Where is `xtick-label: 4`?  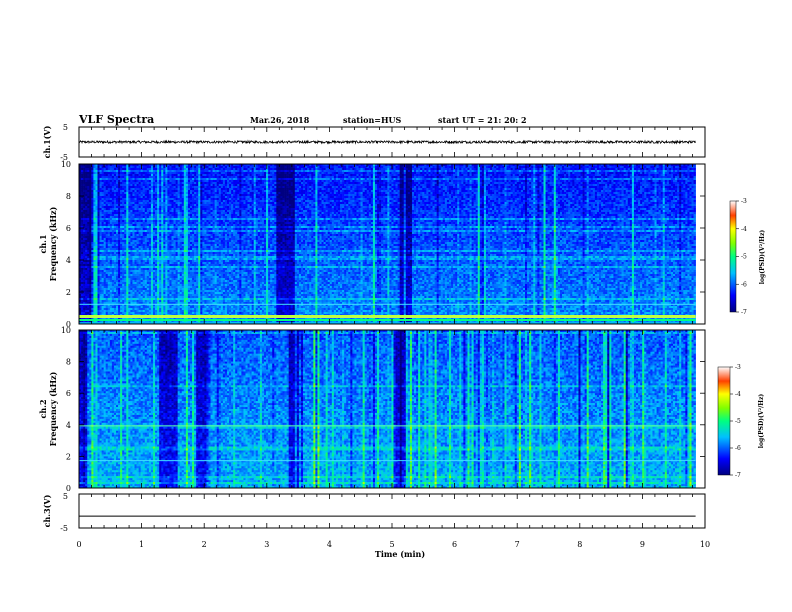
xtick-label: 4 is located at coordinates (329, 544).